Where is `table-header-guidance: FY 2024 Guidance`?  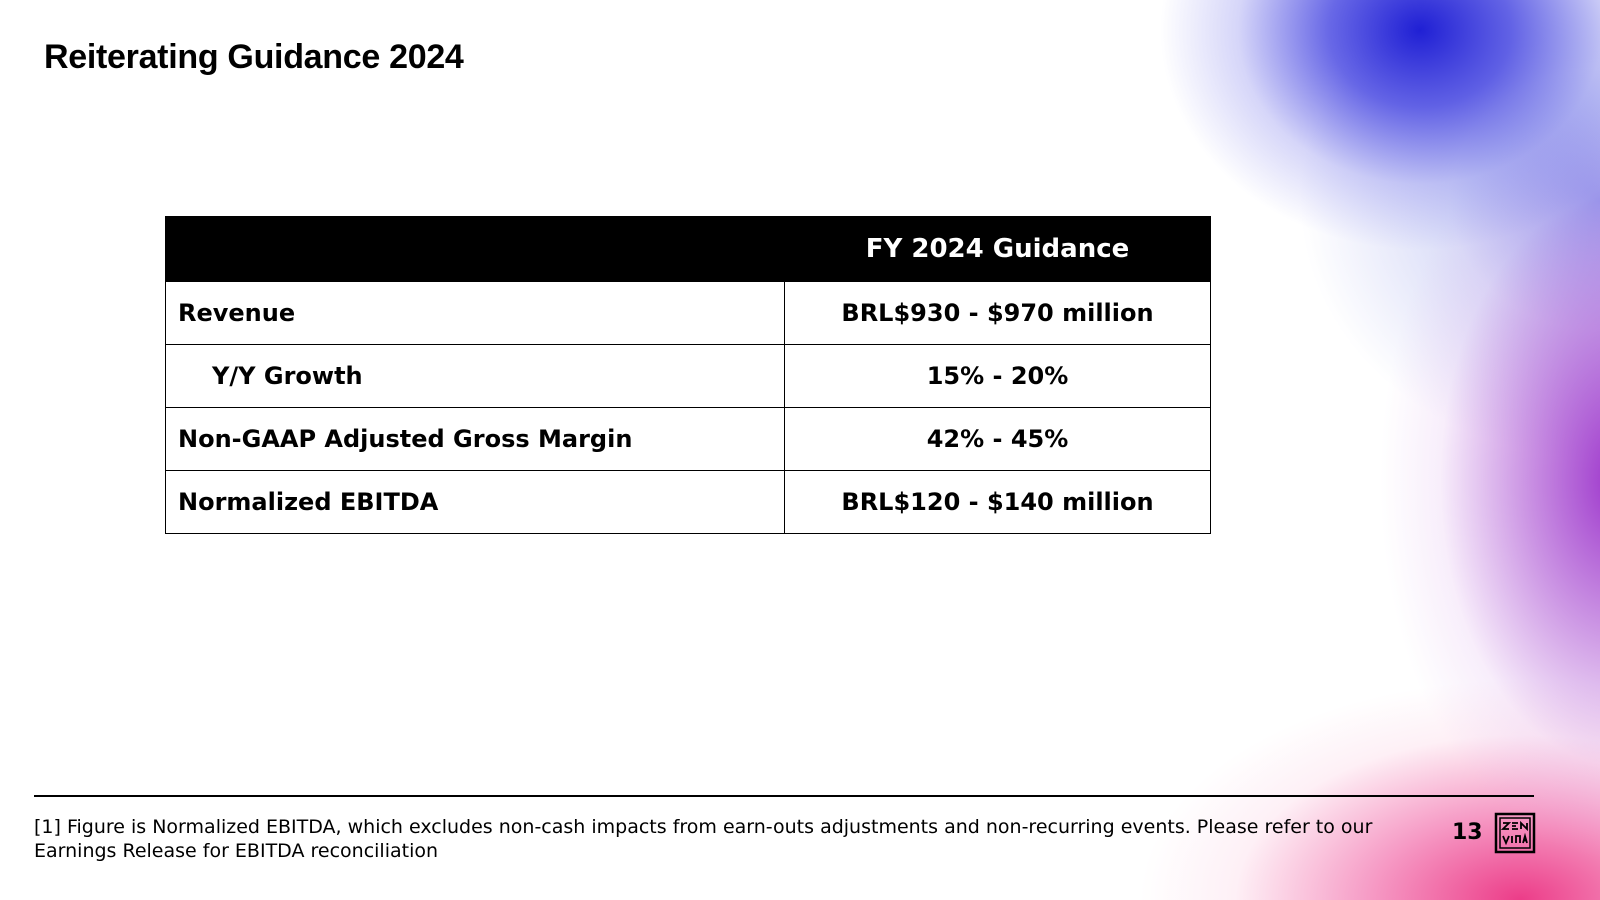
table-header-guidance: FY 2024 Guidance is located at coordinates (997, 249).